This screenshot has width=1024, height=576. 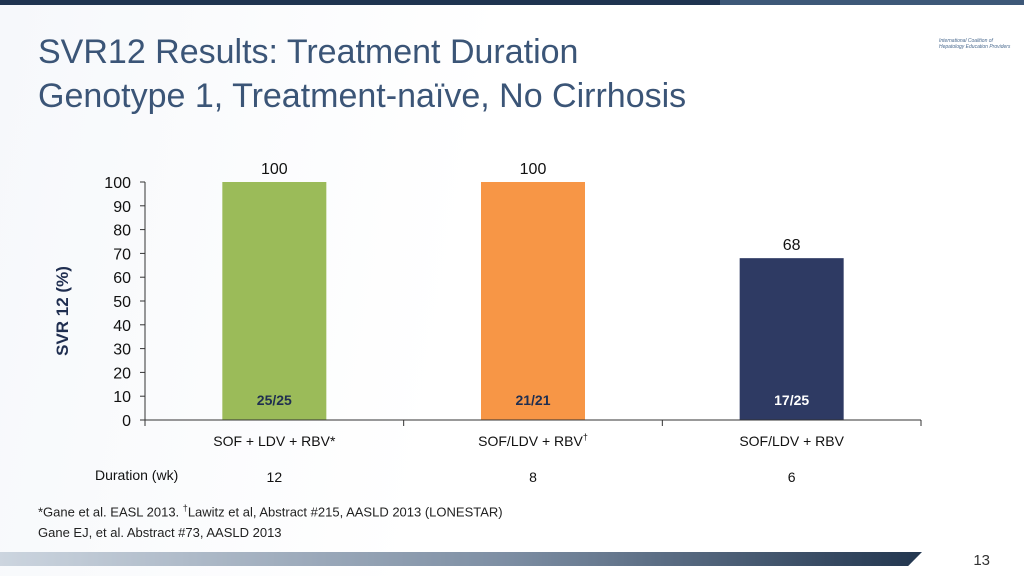 I want to click on y-tick-label: 80, so click(x=122, y=231).